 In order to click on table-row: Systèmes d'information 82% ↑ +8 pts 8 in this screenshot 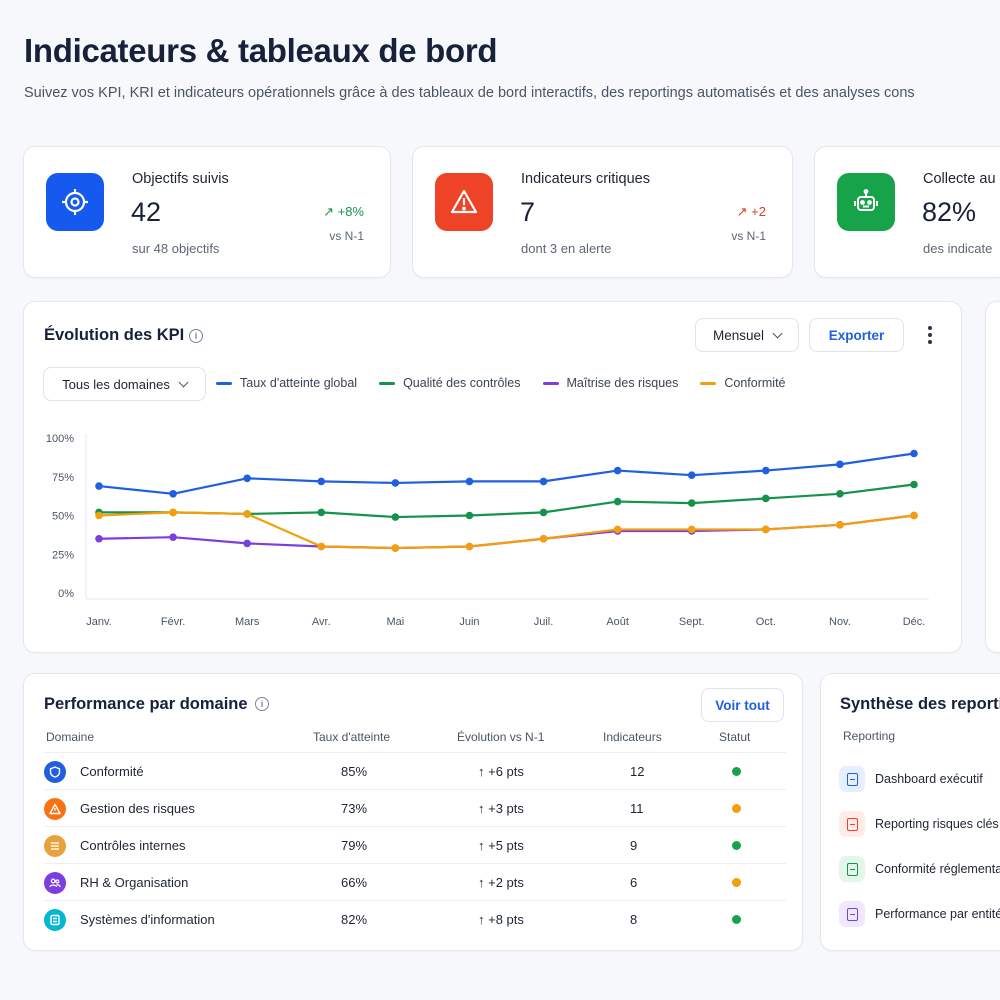, I will do `click(415, 918)`.